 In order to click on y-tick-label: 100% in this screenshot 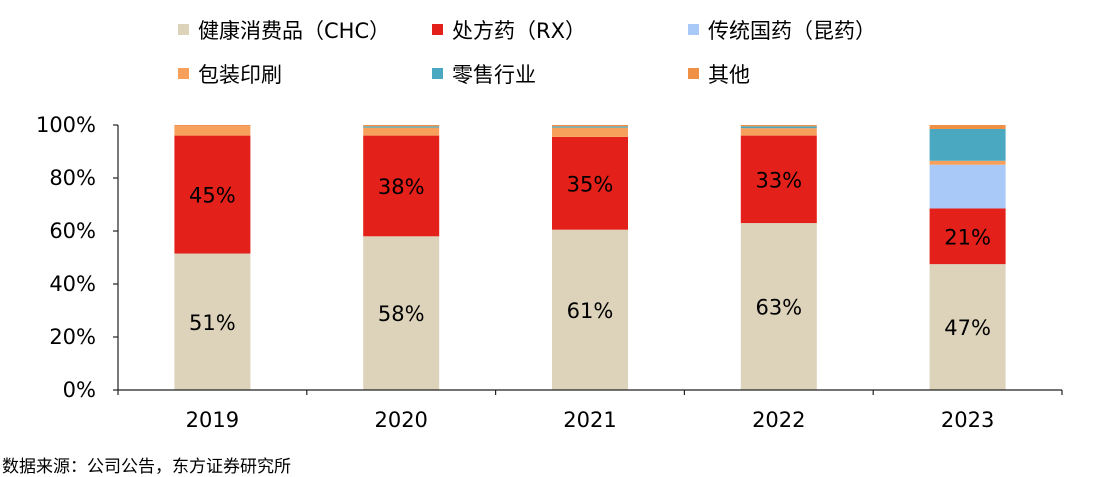, I will do `click(66, 125)`.